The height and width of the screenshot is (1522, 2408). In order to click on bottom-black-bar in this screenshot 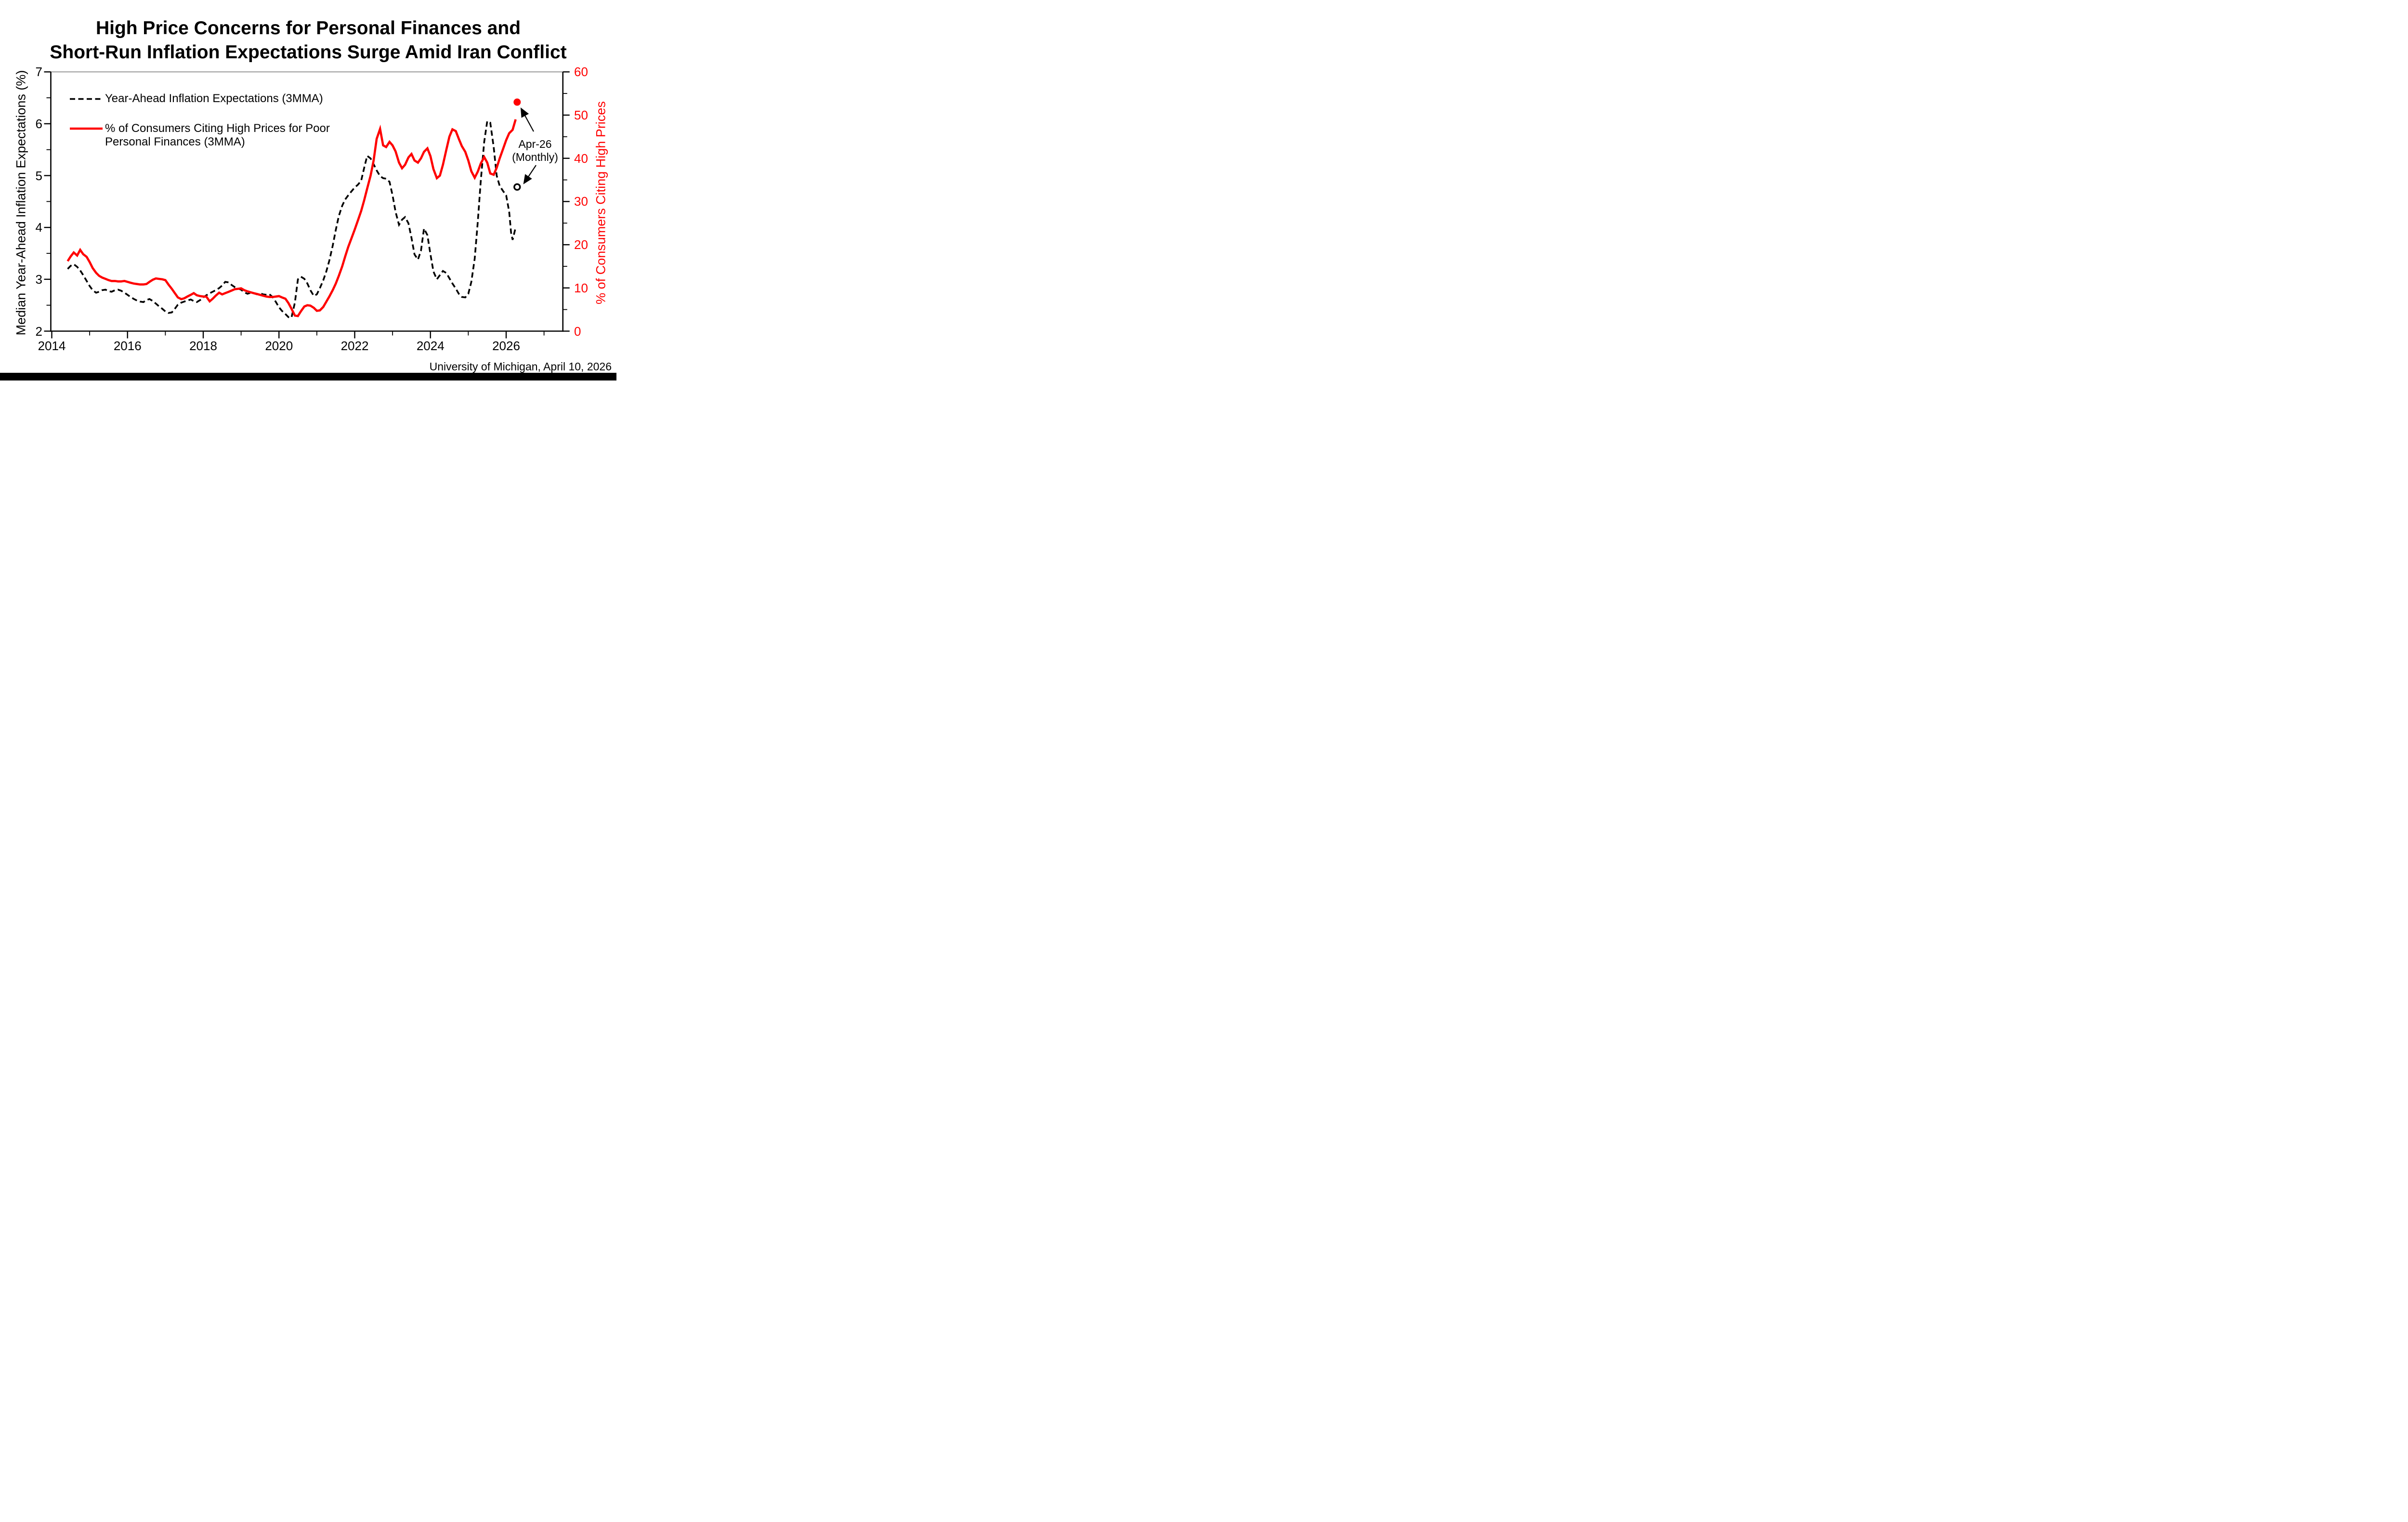, I will do `click(308, 376)`.